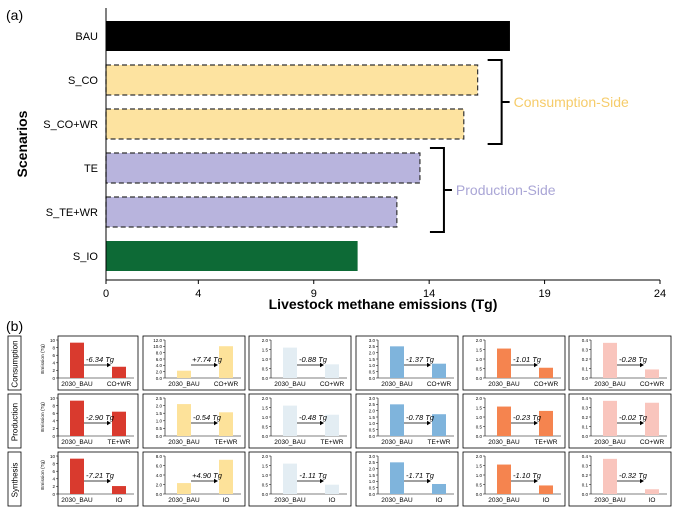 Image resolution: width=700 pixels, height=521 pixels. I want to click on subplot-y-tick-label: 6.0, so click(159, 465).